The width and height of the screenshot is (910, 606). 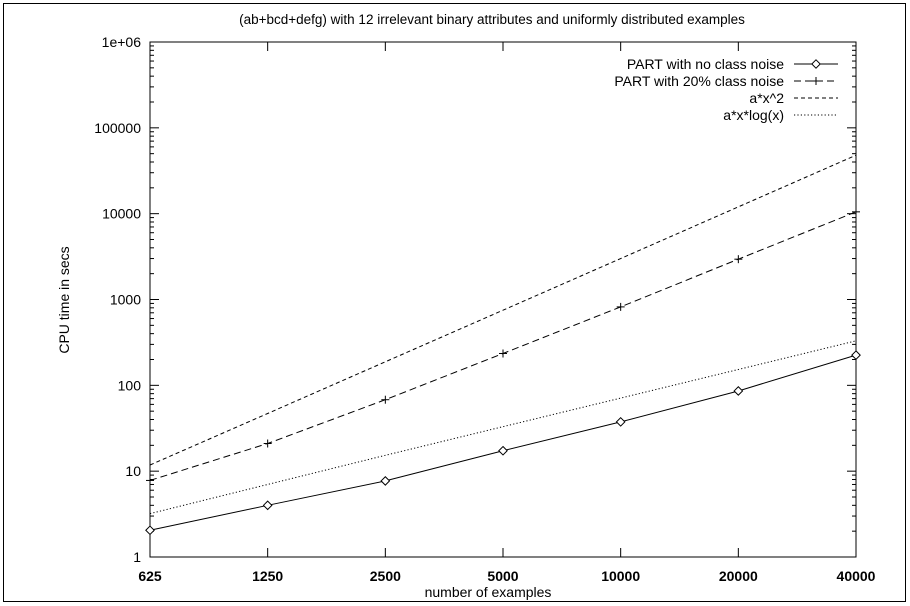 I want to click on y-tick-label: 100000, so click(x=117, y=128).